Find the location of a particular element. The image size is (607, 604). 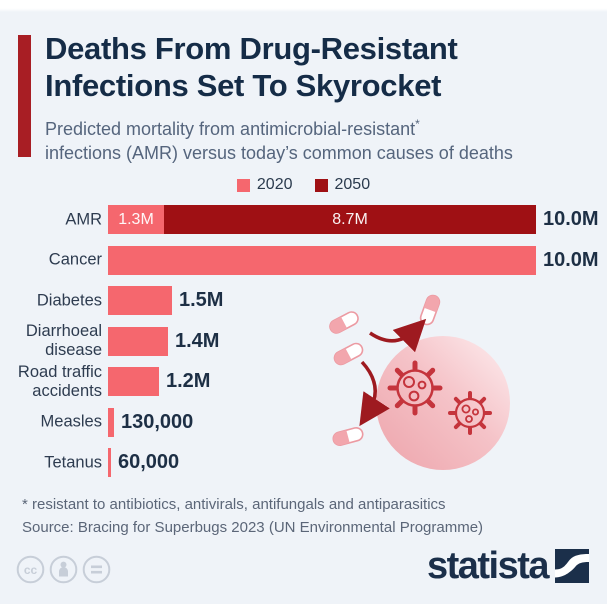

brand: statista is located at coordinates (508, 566).